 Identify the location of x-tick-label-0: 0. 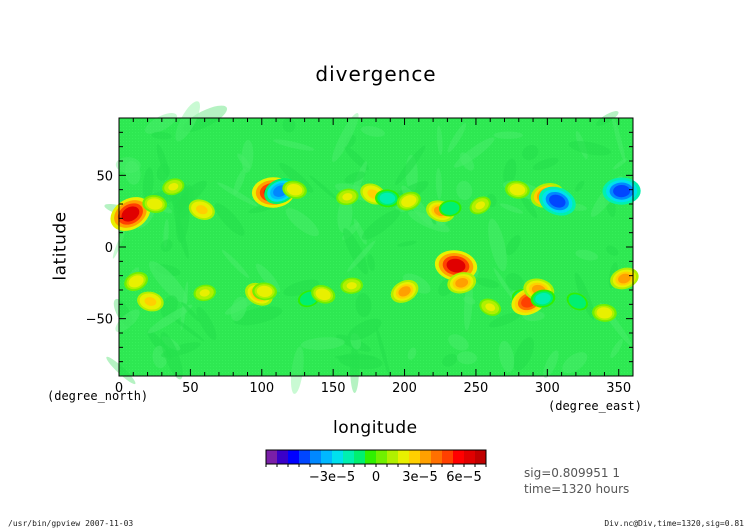
(119, 388).